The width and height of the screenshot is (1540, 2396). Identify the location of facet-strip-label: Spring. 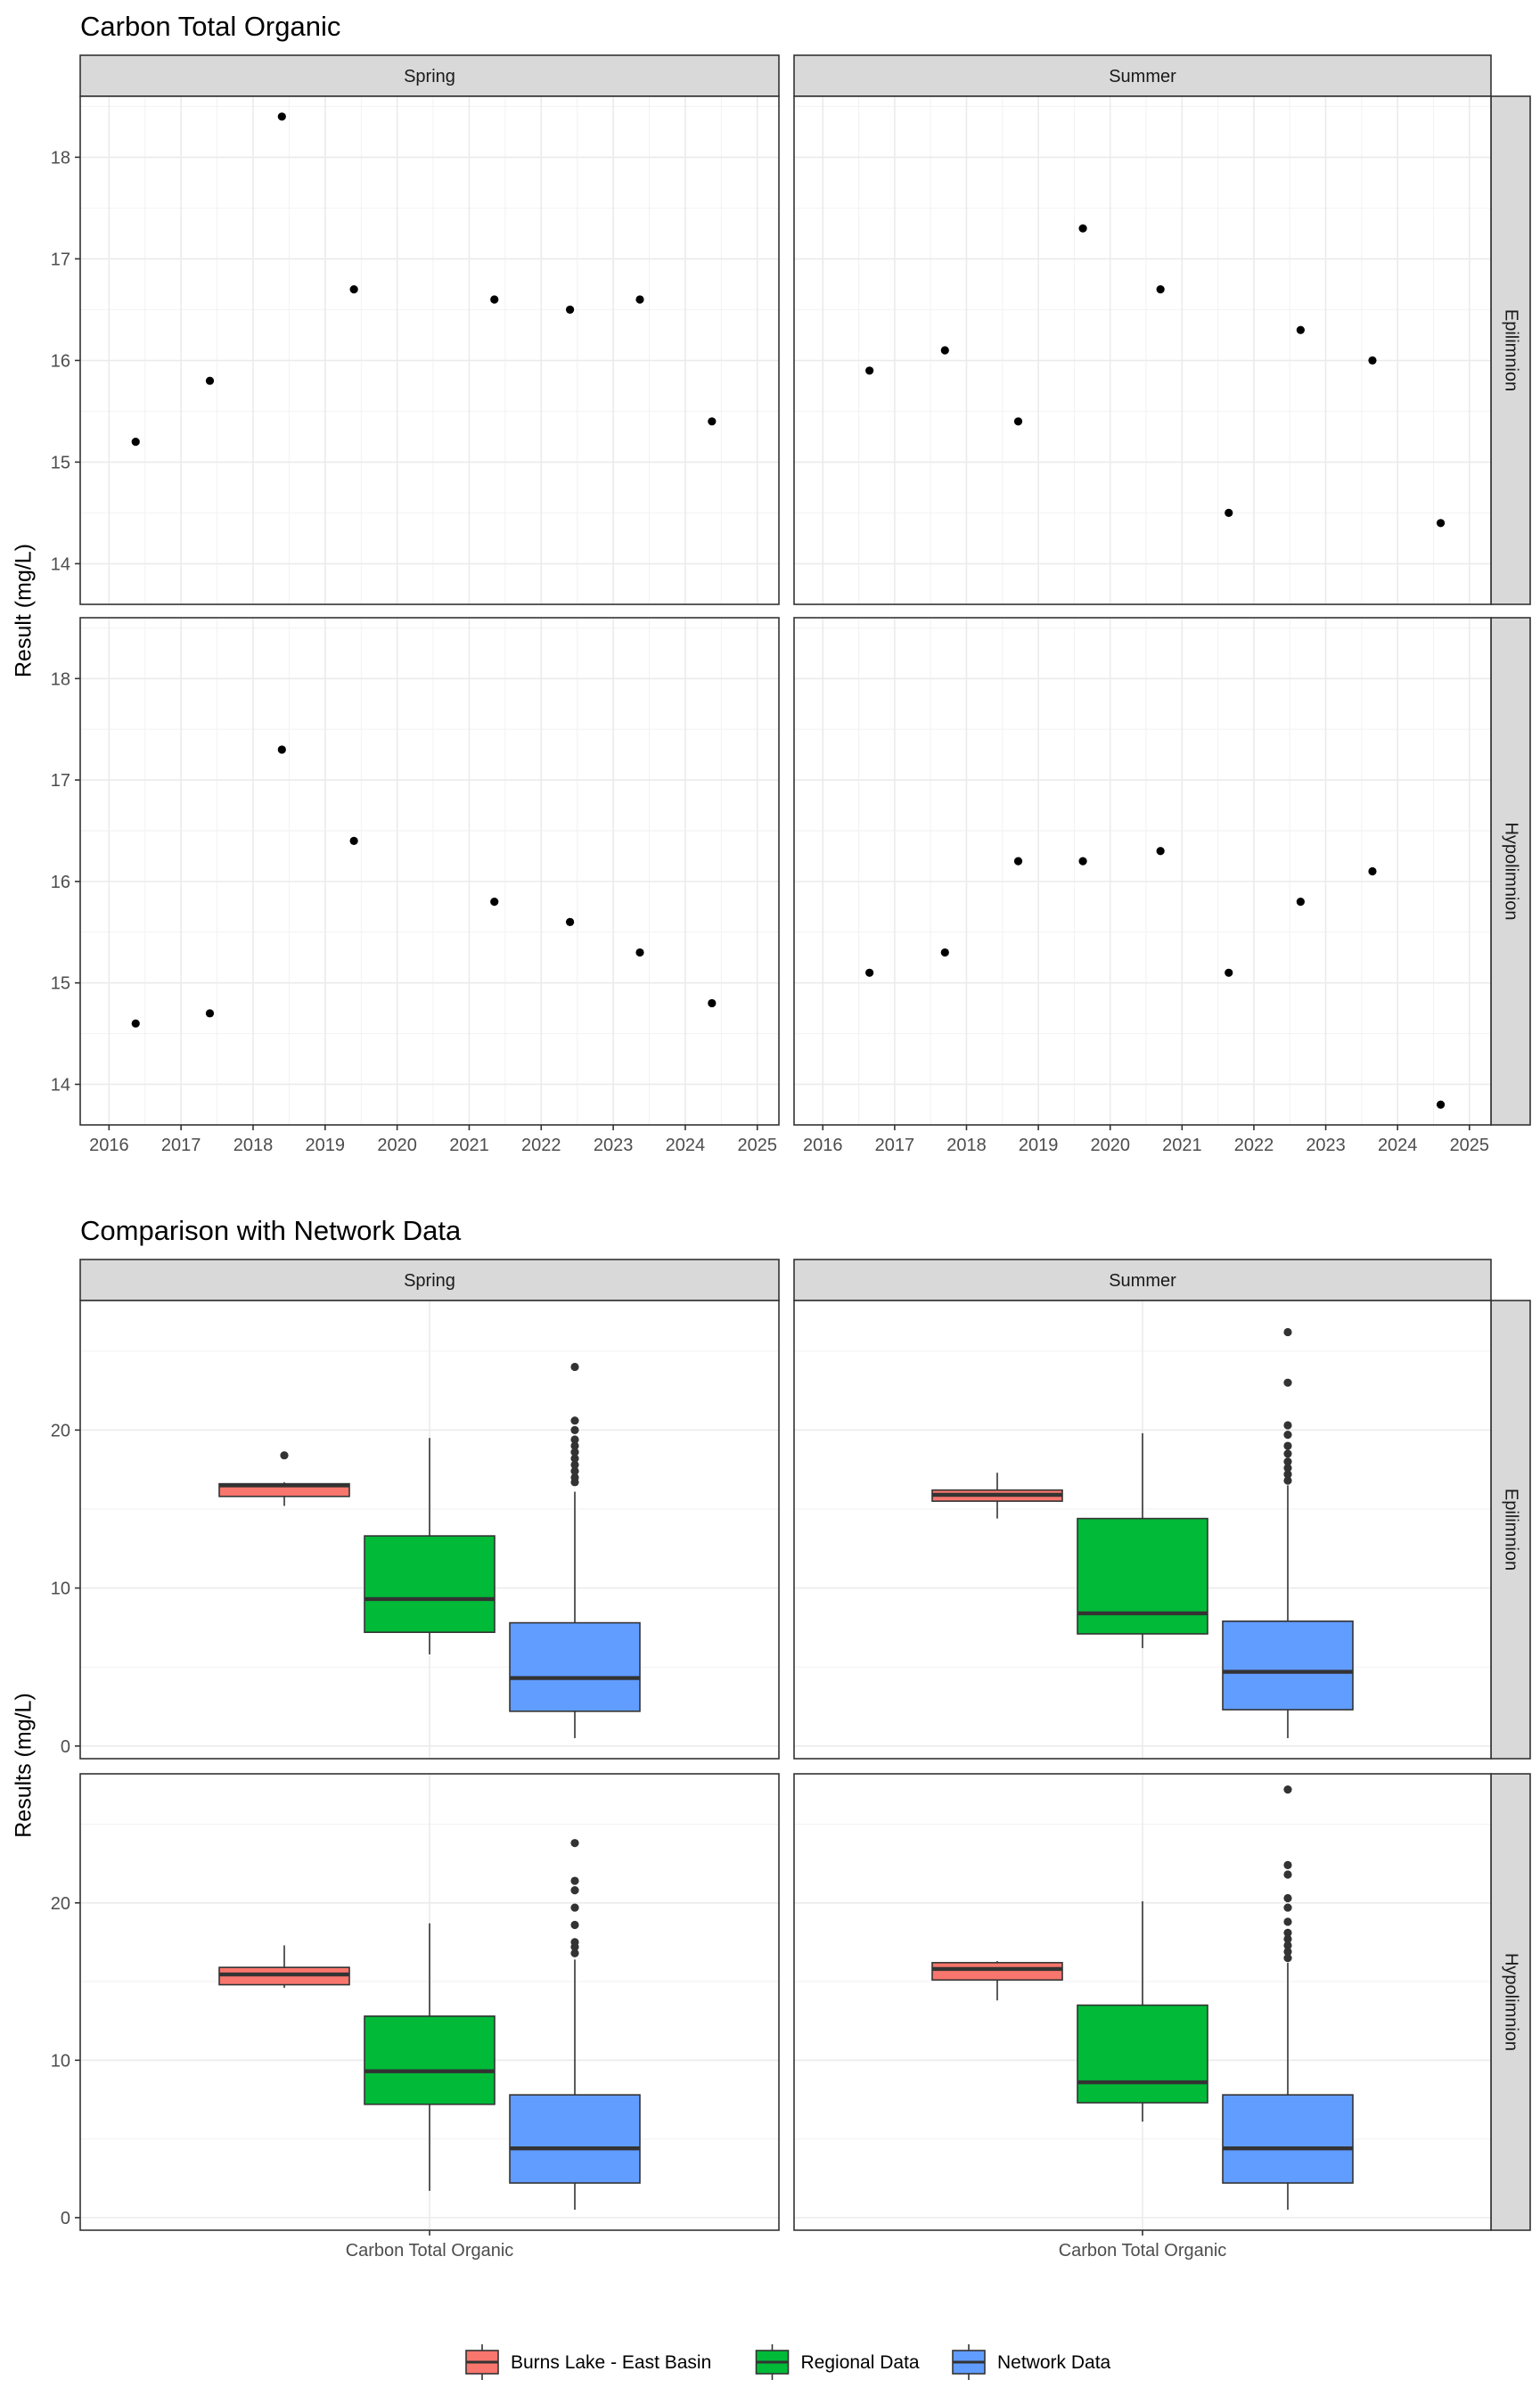
(429, 76).